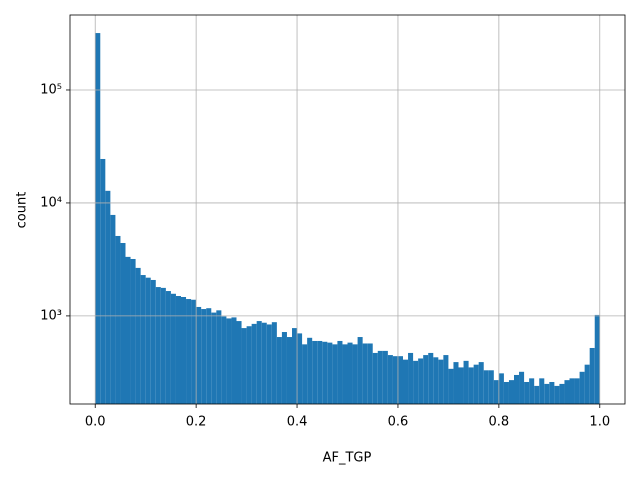 This screenshot has height=484, width=640. What do you see at coordinates (398, 422) in the screenshot?
I see `x-tick-label: 0.6` at bounding box center [398, 422].